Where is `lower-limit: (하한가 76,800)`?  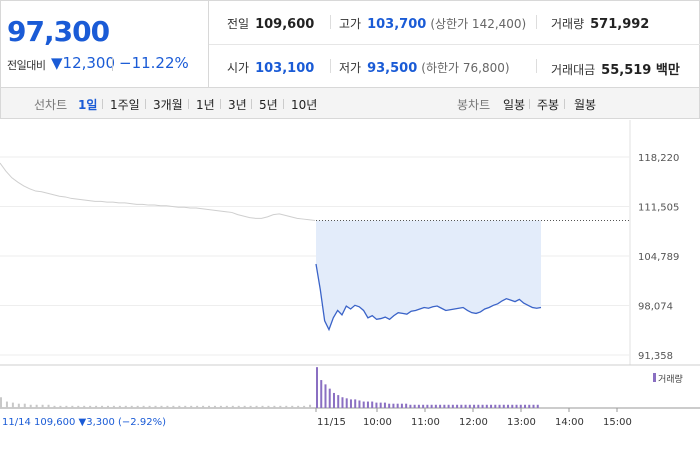 lower-limit: (하한가 76,800) is located at coordinates (465, 68).